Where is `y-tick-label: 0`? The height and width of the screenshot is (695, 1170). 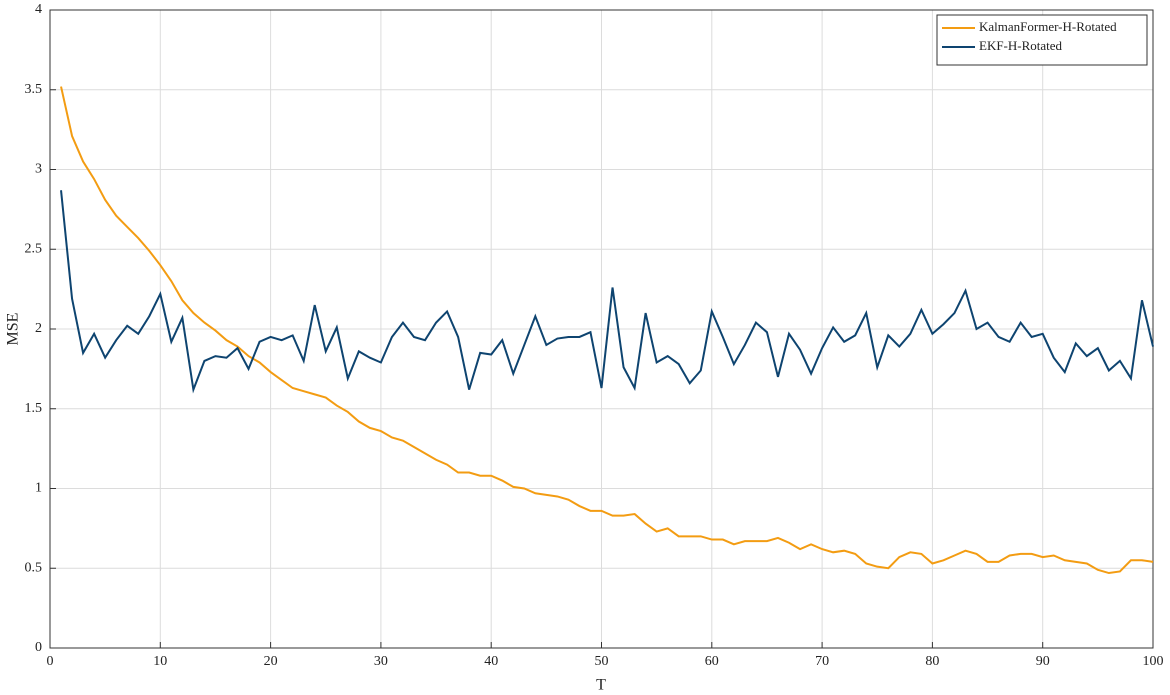 y-tick-label: 0 is located at coordinates (38, 647).